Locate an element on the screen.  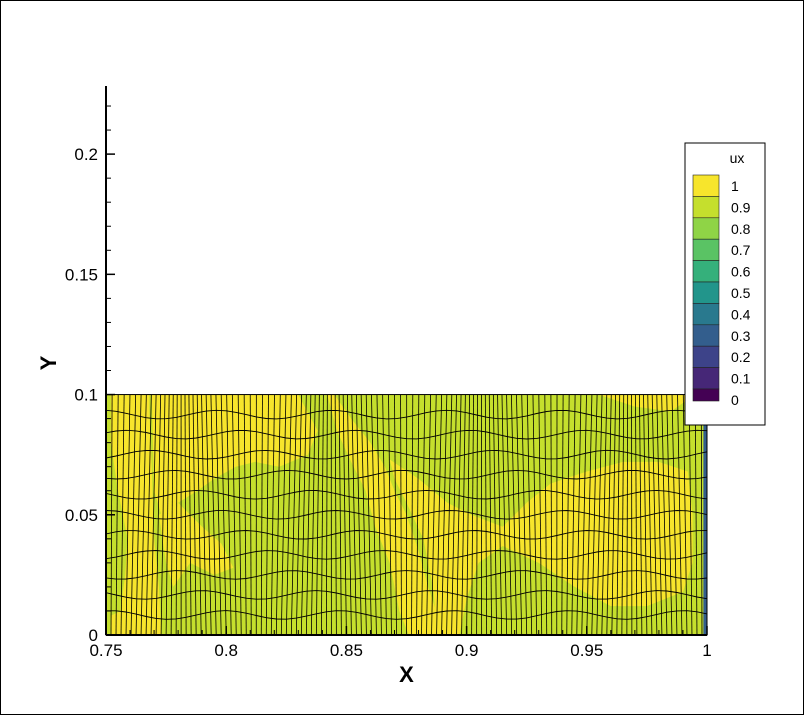
legend-label: 0.4 is located at coordinates (741, 314).